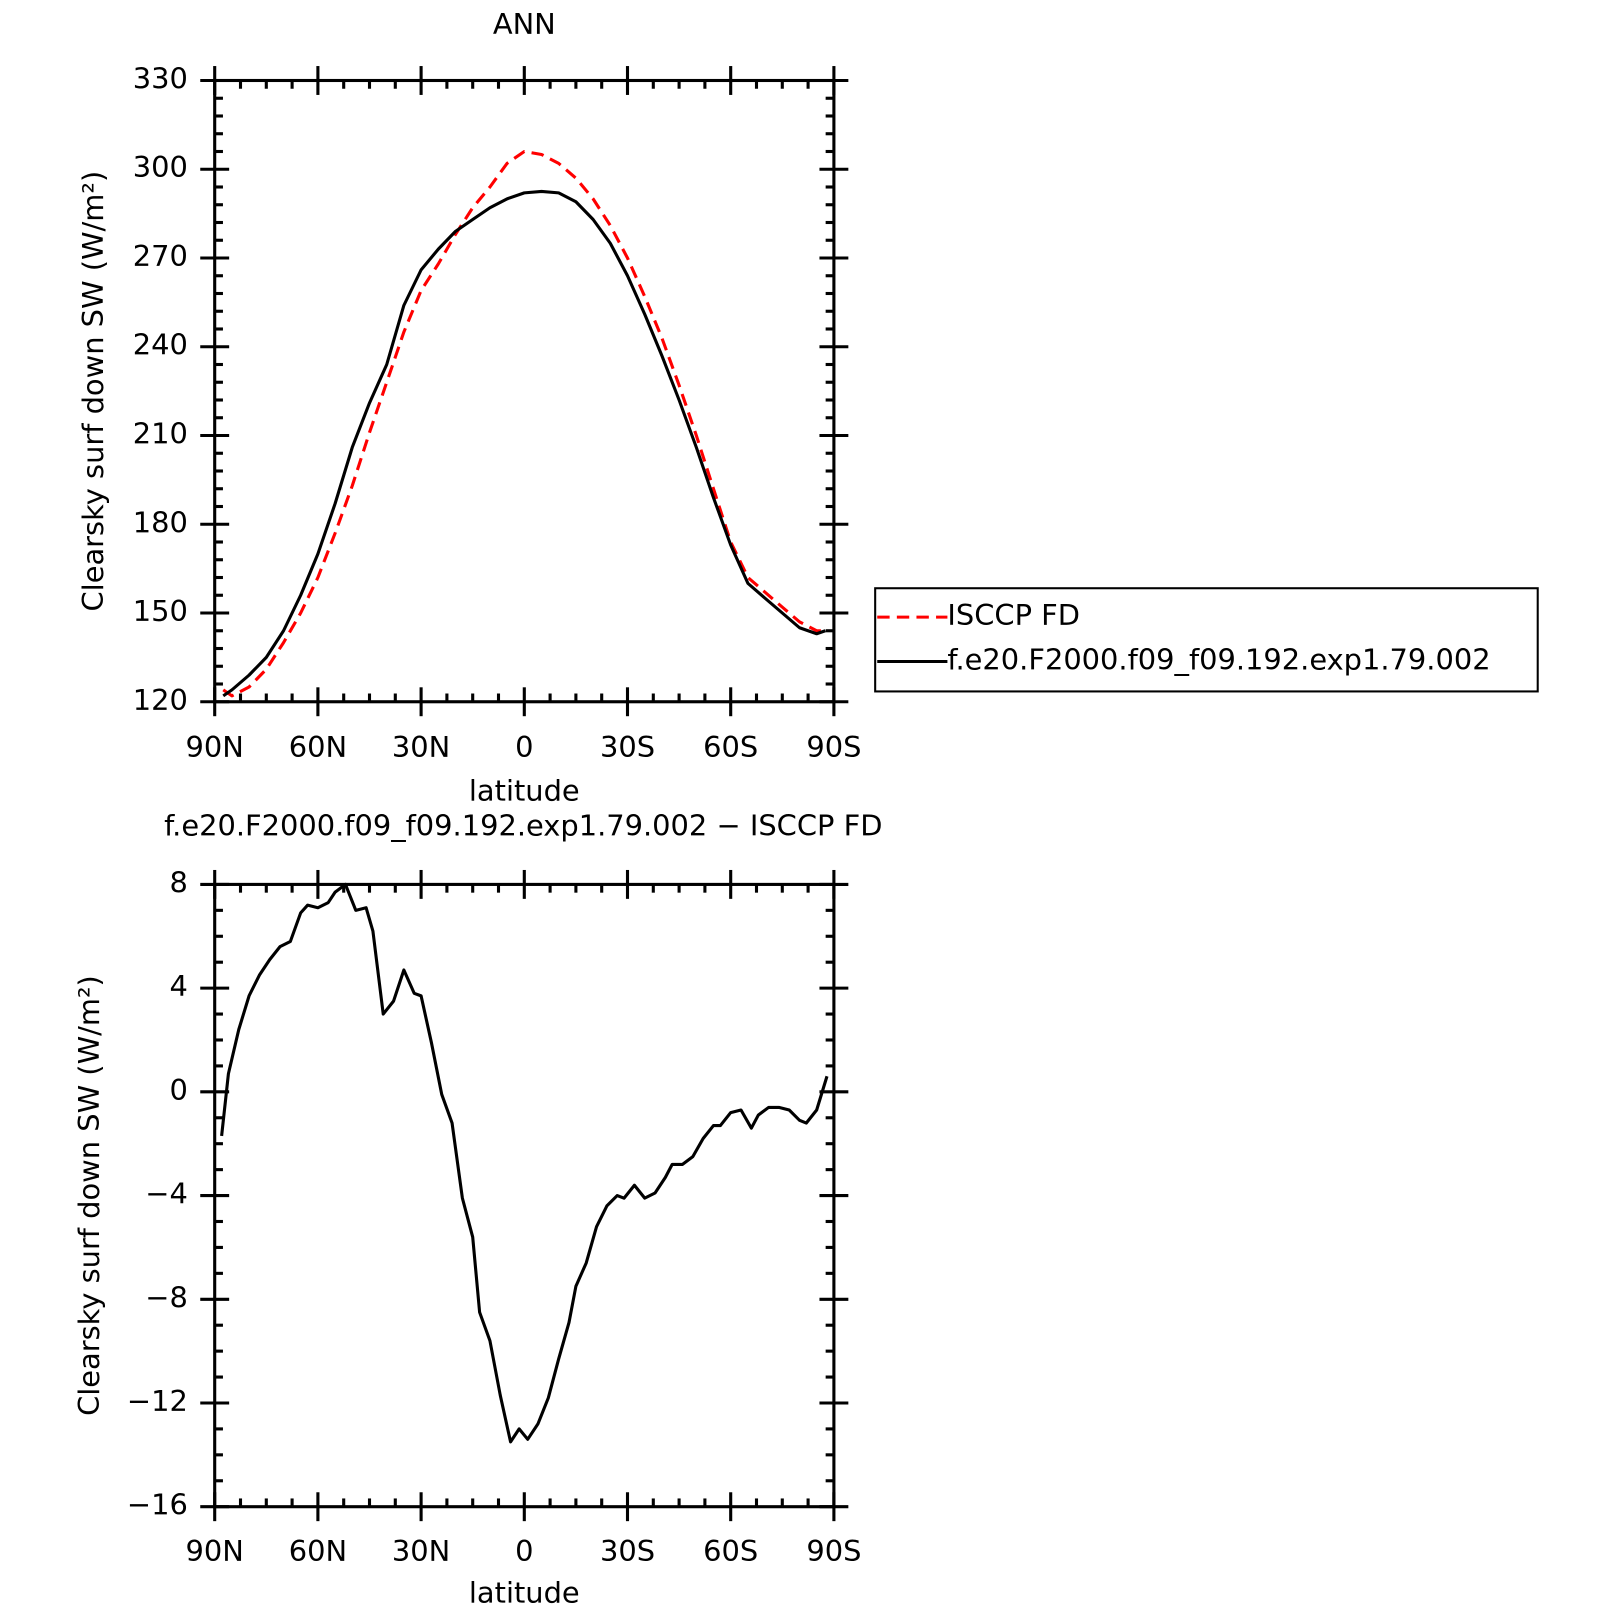 The image size is (1610, 1613). I want to click on y-tick-label: 150, so click(160, 611).